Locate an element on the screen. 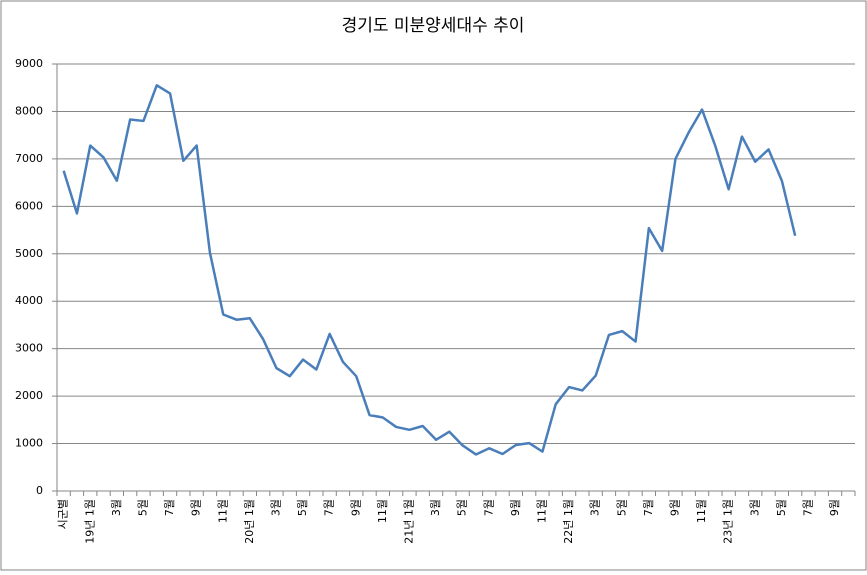 The height and width of the screenshot is (575, 867). x-tick-label: 시군별 is located at coordinates (63, 514).